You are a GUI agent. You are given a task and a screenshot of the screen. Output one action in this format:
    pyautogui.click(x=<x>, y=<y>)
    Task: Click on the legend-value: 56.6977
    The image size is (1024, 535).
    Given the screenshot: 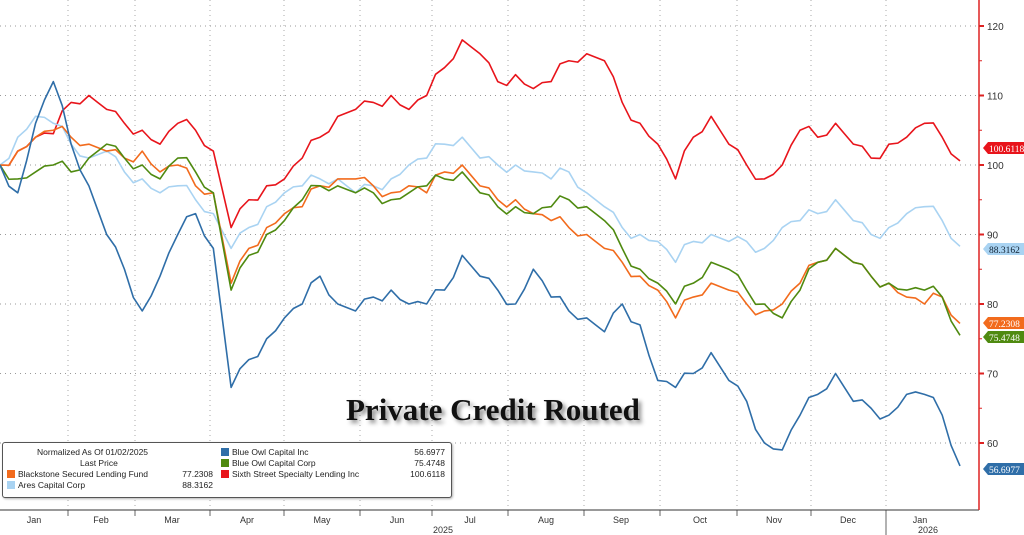 What is the action you would take?
    pyautogui.click(x=429, y=452)
    